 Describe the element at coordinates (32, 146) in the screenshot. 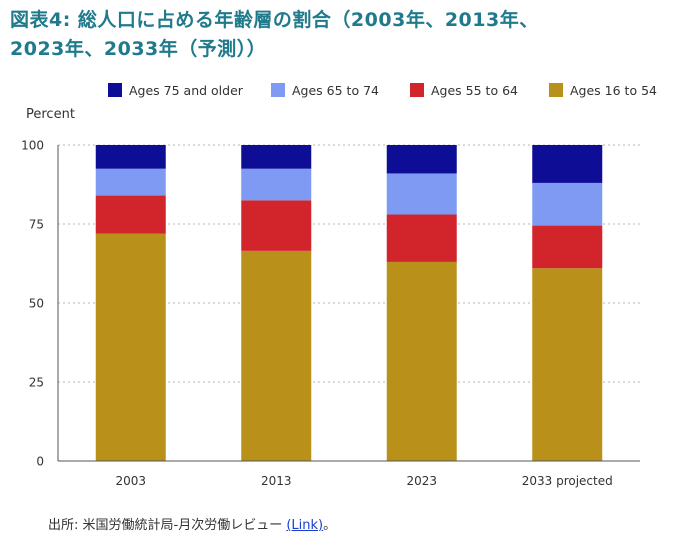

I see `y-tick-label: 100` at that location.